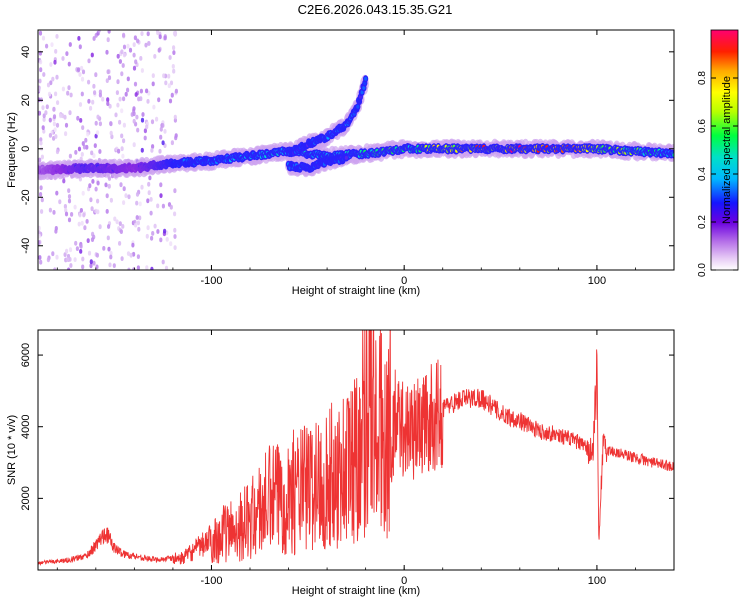 The width and height of the screenshot is (750, 600). Describe the element at coordinates (597, 281) in the screenshot. I see `x-tick-label: 100` at that location.